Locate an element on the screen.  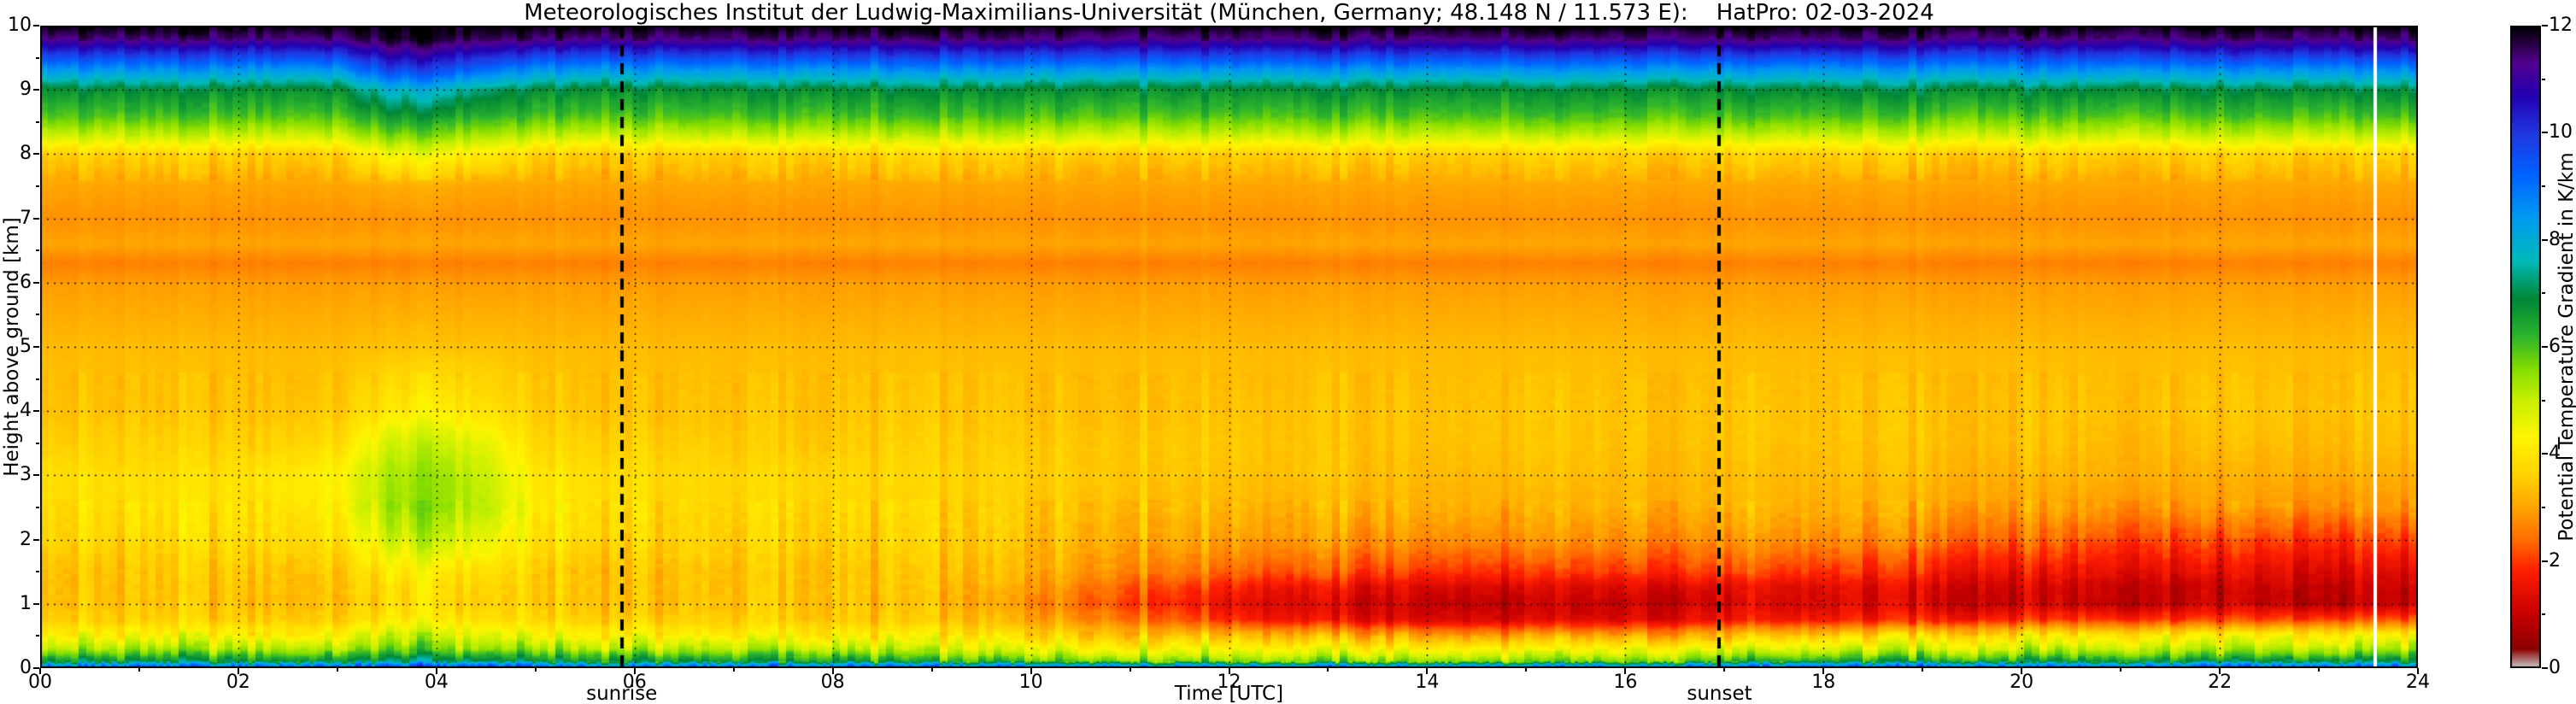
x-tick-label: 24 is located at coordinates (2418, 682).